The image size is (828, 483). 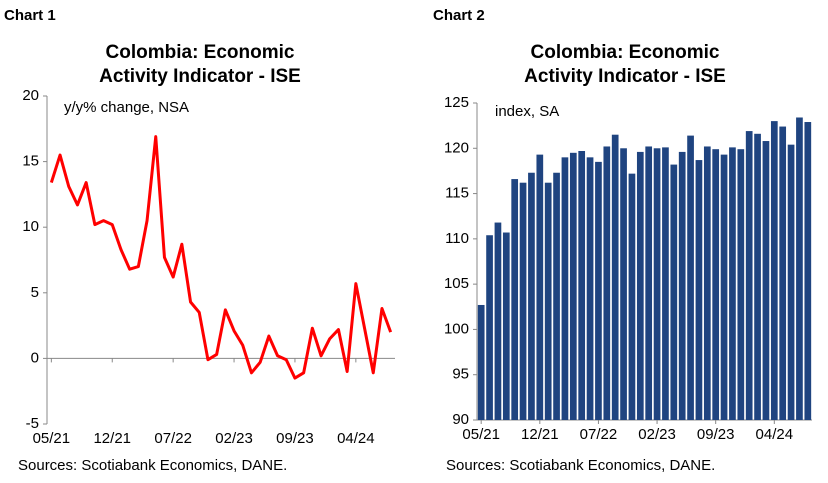 I want to click on y-tick-label: 15, so click(x=30, y=161).